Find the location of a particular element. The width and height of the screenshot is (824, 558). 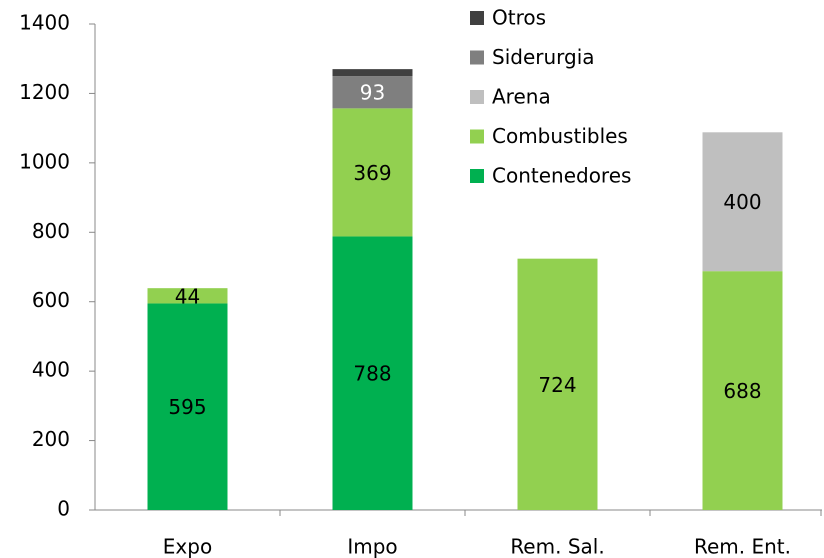

data-label: 400 is located at coordinates (742, 202).